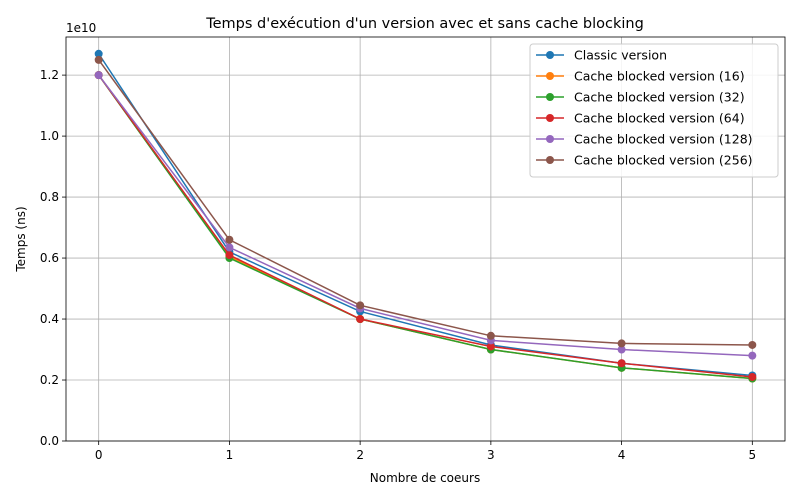 This screenshot has height=500, width=800. I want to click on y-axis-label: Temps (ns), so click(21, 239).